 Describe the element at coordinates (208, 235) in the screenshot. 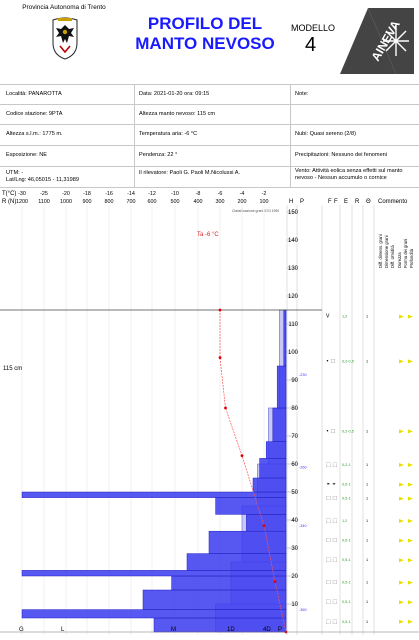

I see `air-temp-label: Ta -6 °C` at that location.